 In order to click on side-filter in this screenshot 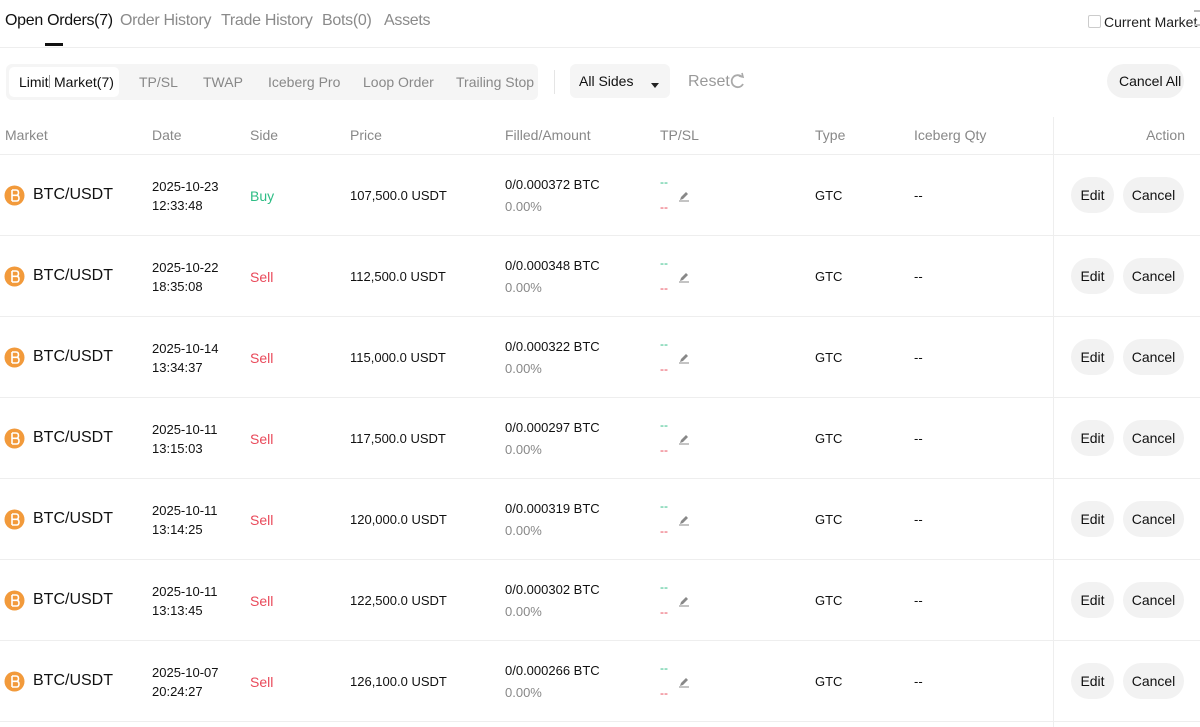, I will do `click(620, 81)`.